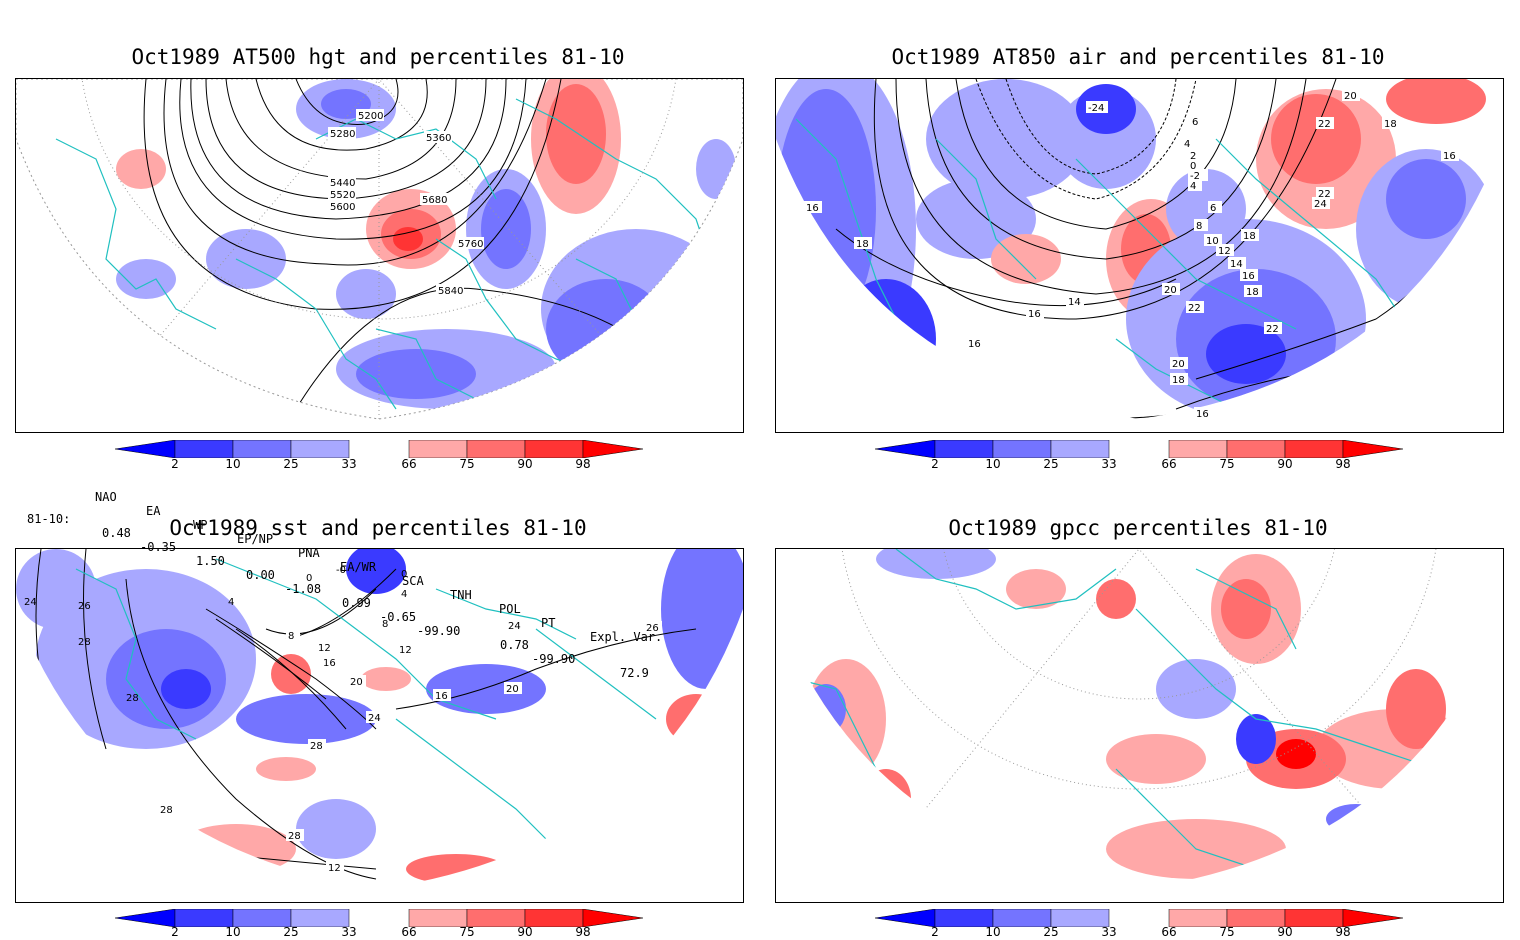 This screenshot has width=1520, height=940. Describe the element at coordinates (583, 464) in the screenshot. I see `cb1-label-98: 98` at that location.